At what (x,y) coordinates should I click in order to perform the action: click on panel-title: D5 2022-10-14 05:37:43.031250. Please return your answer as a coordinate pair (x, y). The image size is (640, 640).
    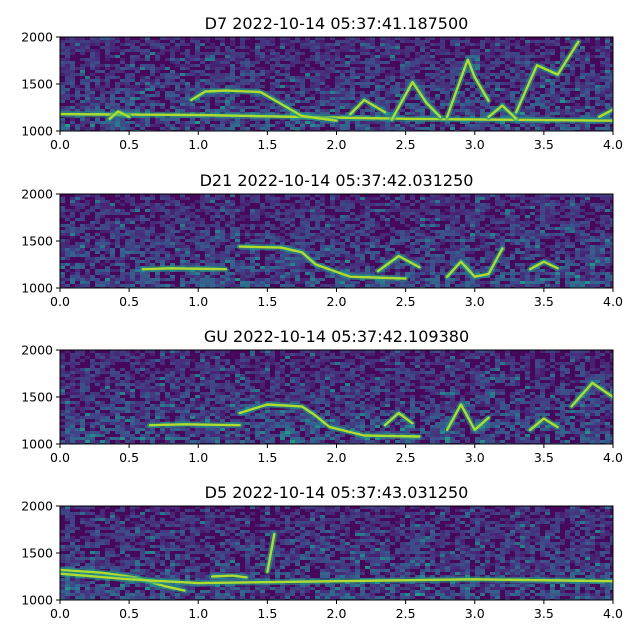
    Looking at the image, I should click on (337, 492).